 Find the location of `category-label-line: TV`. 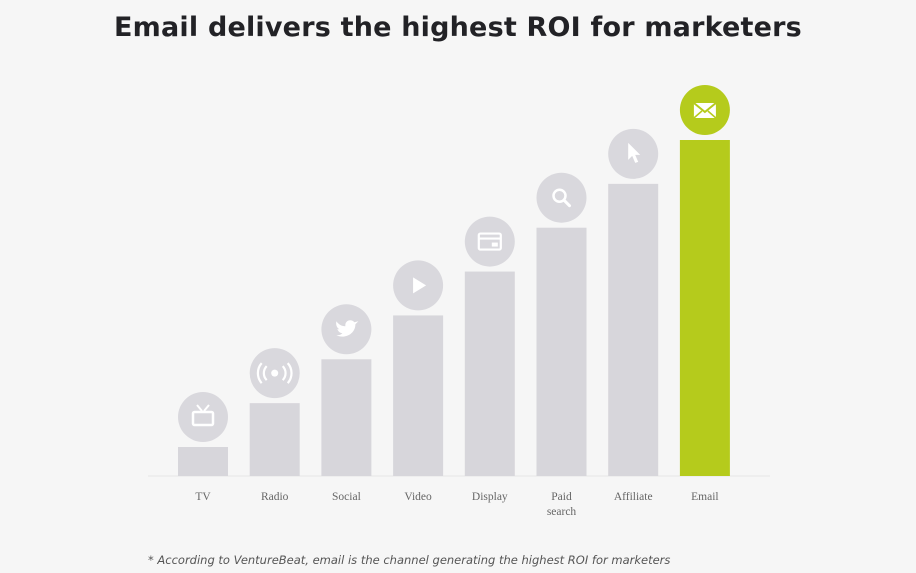

category-label-line: TV is located at coordinates (203, 497).